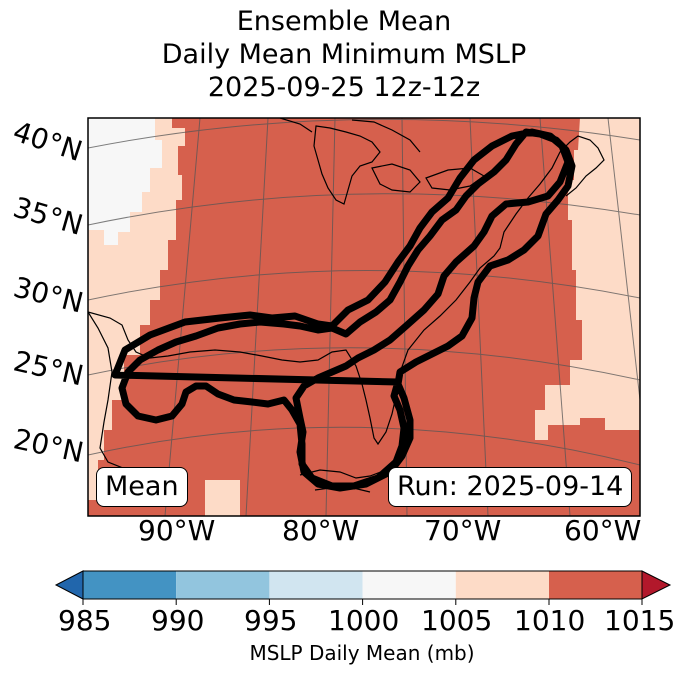 The width and height of the screenshot is (688, 674). What do you see at coordinates (344, 87) in the screenshot?
I see `title-line-3: 2025-09-25 12z-12z` at bounding box center [344, 87].